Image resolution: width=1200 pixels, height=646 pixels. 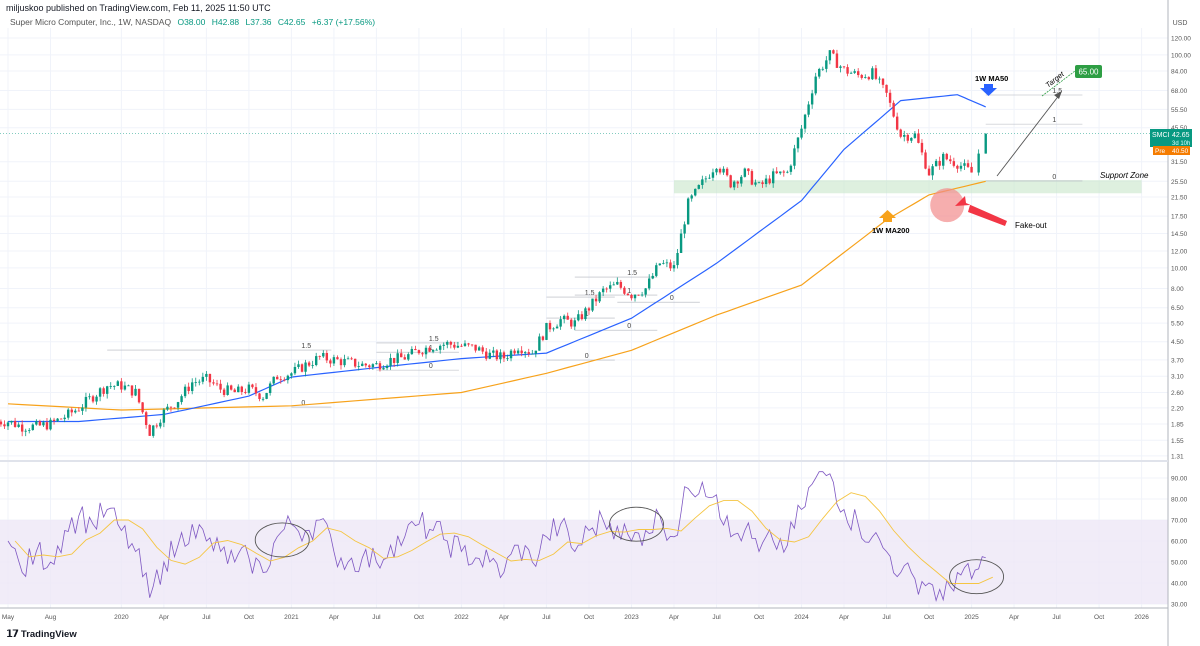 What do you see at coordinates (891, 230) in the screenshot?
I see `ma200-label: 1W MA200` at bounding box center [891, 230].